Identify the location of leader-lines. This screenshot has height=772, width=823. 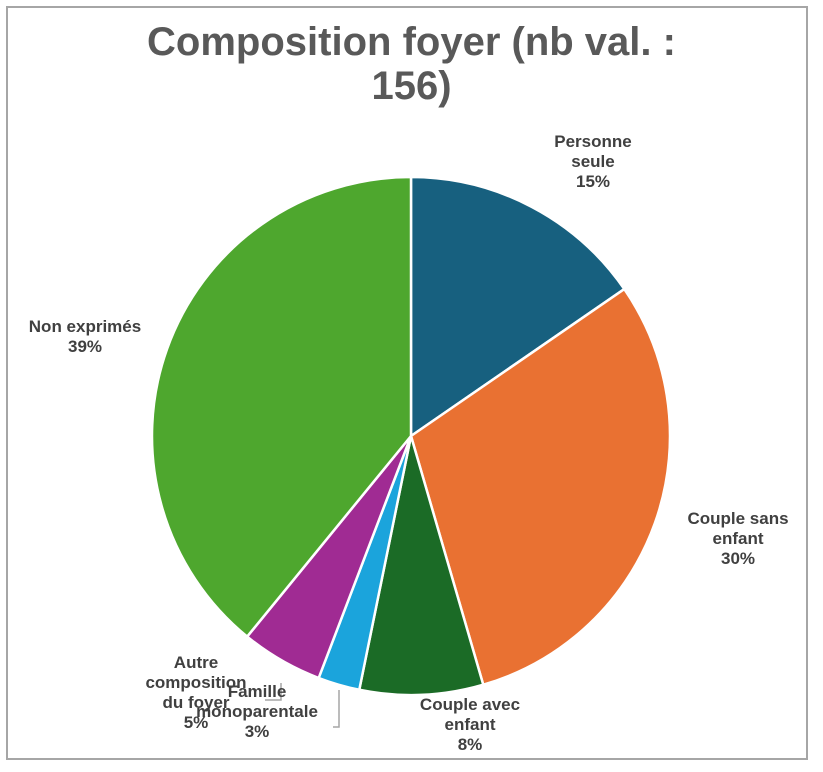
(302, 705).